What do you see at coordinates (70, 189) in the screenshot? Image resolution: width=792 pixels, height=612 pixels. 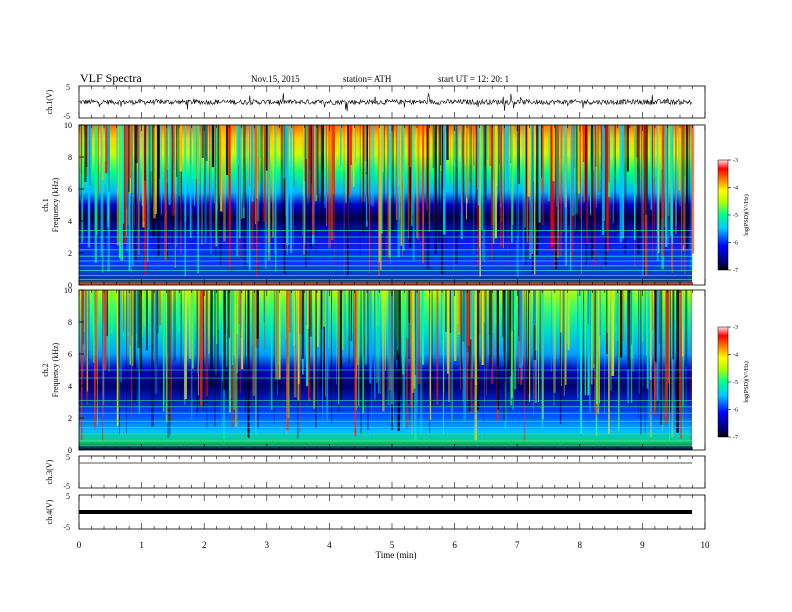 I see `ytick-label: 6` at bounding box center [70, 189].